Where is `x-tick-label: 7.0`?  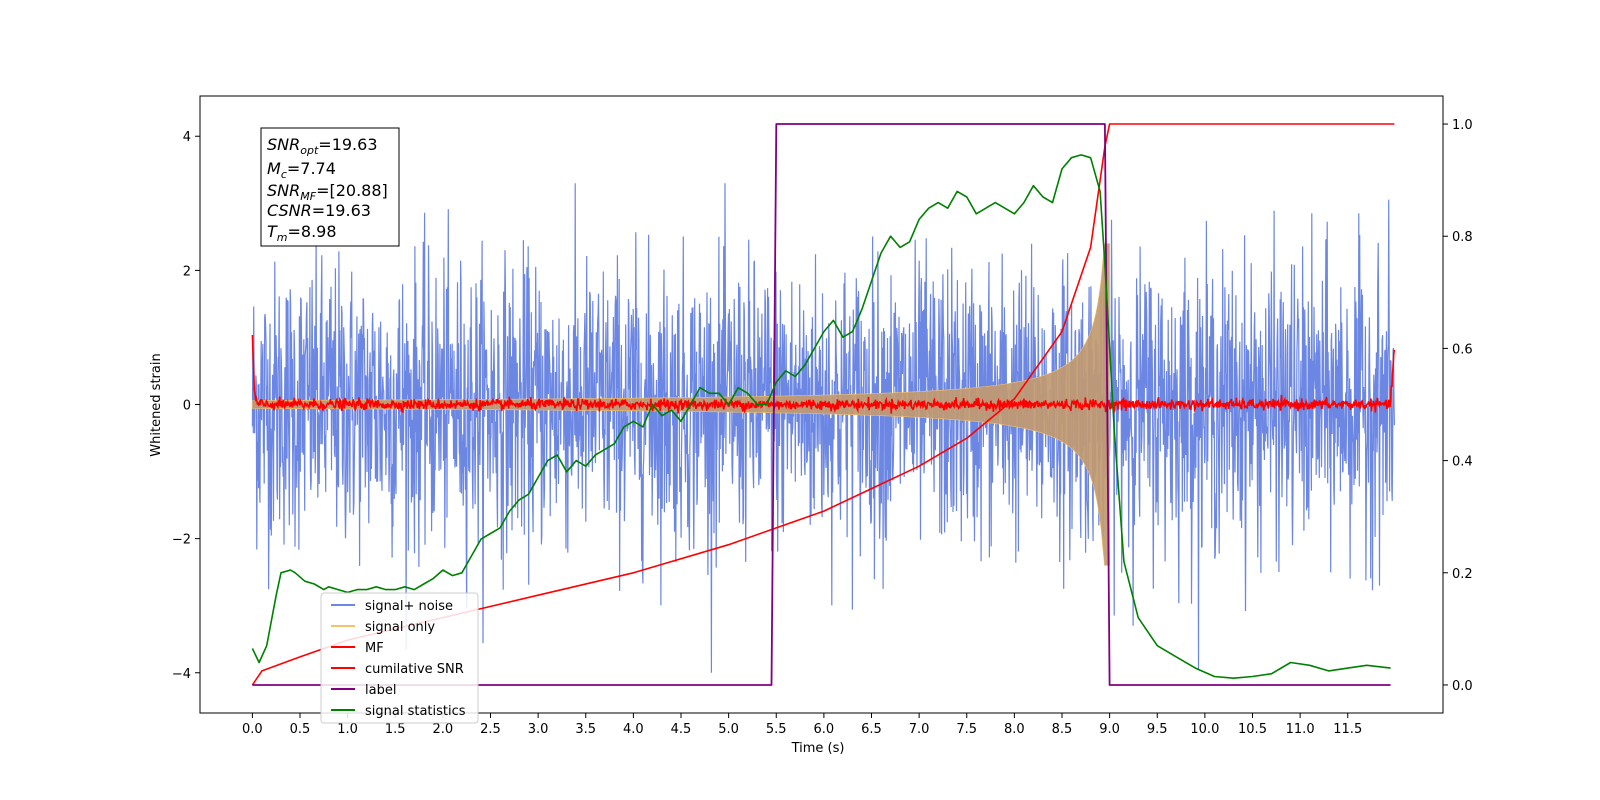 x-tick-label: 7.0 is located at coordinates (919, 729).